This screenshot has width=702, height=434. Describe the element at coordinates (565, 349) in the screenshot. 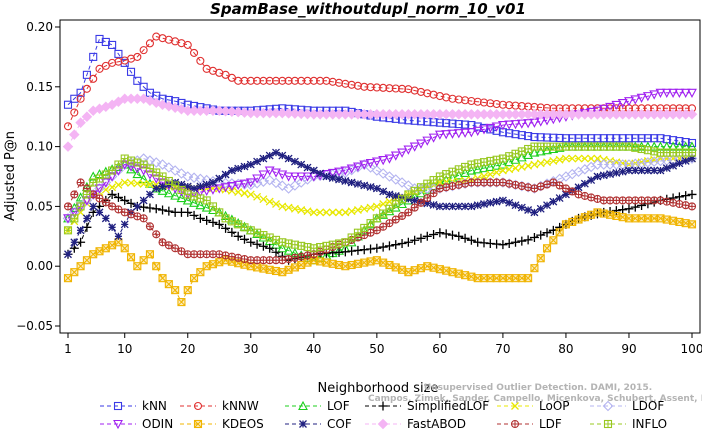

I see `x-tick-label: 80` at that location.